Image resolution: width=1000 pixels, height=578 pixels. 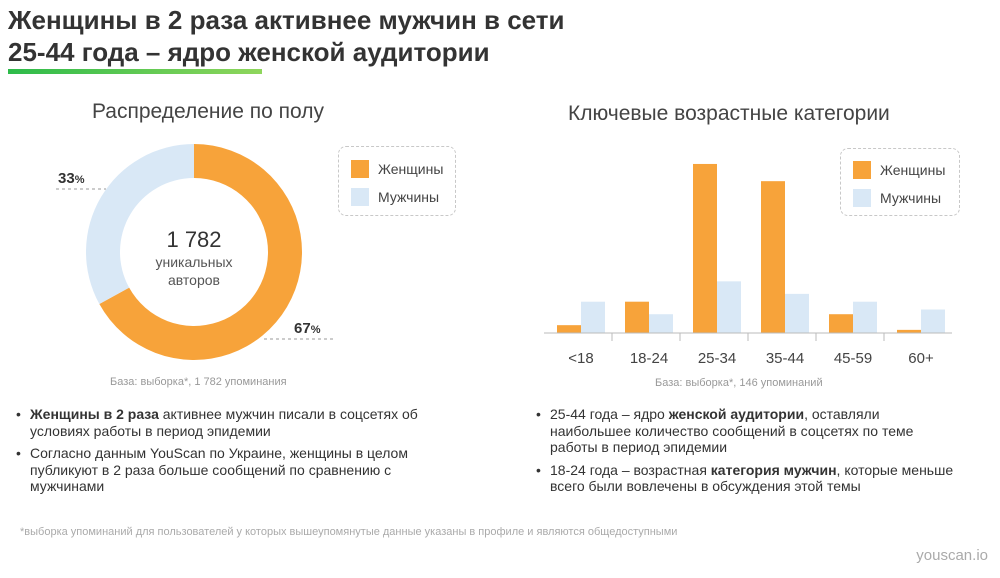 I want to click on legend-swatch-women, so click(x=360, y=169).